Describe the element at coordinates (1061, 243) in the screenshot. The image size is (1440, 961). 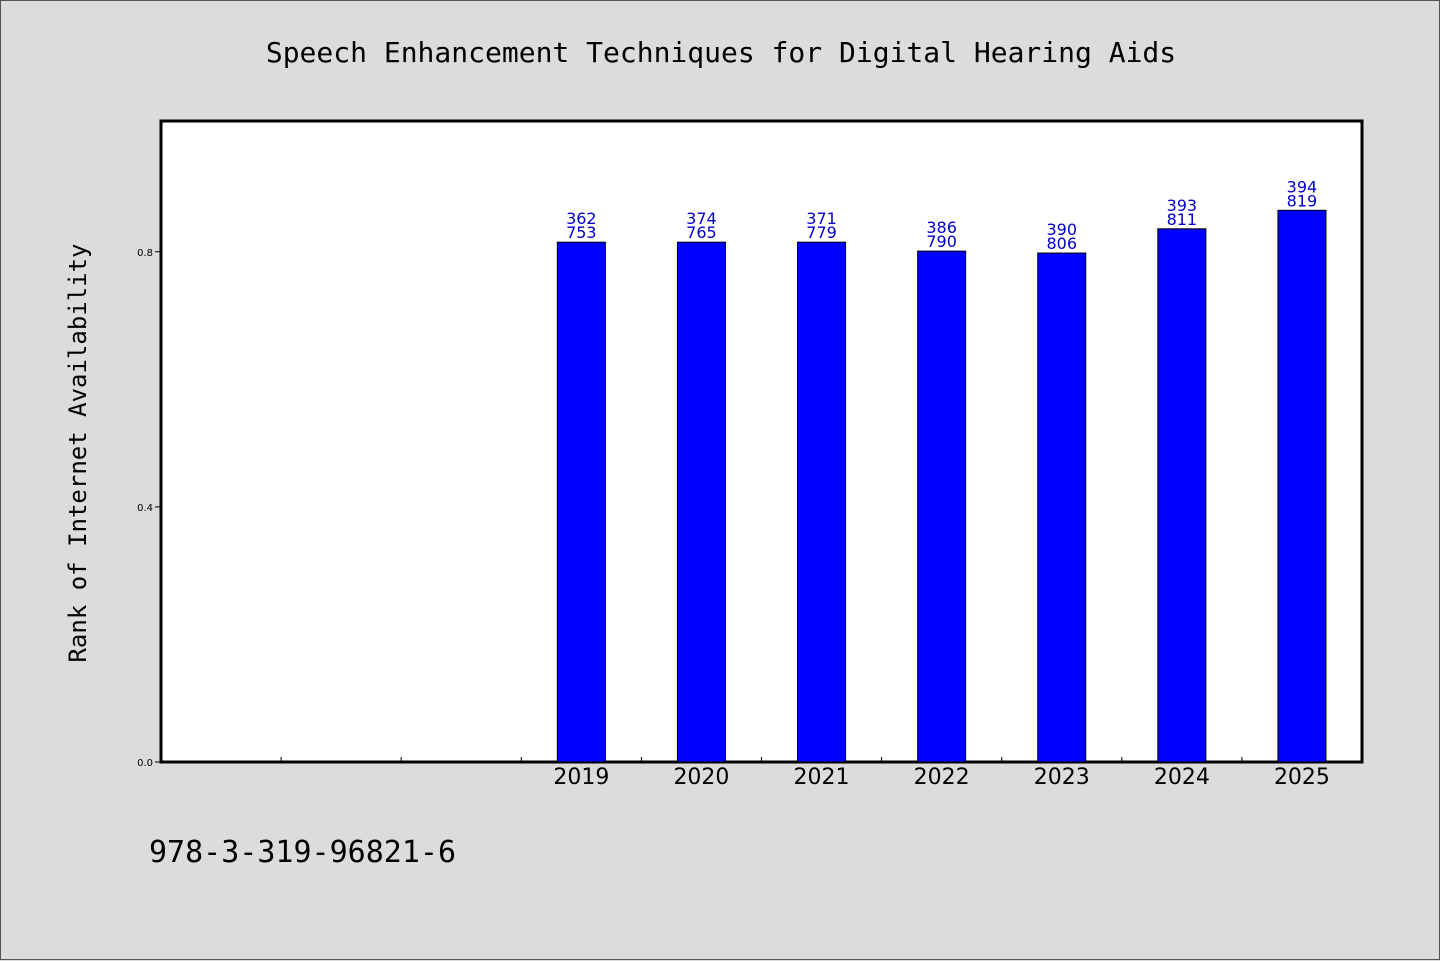
I see `bar-label-2023-bottom: 806` at that location.